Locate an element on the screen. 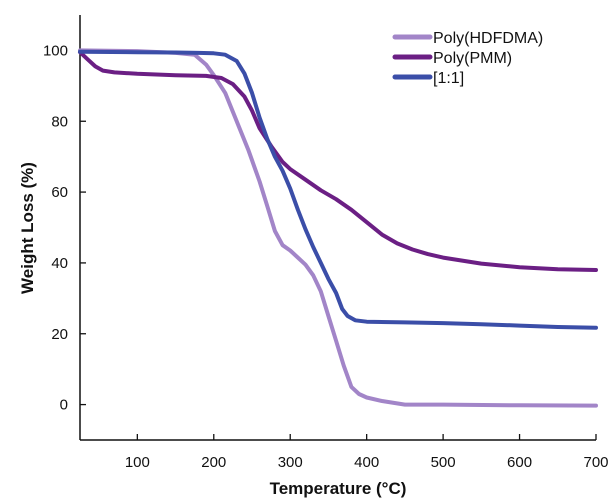  y-tick-label: 0 is located at coordinates (64, 405).